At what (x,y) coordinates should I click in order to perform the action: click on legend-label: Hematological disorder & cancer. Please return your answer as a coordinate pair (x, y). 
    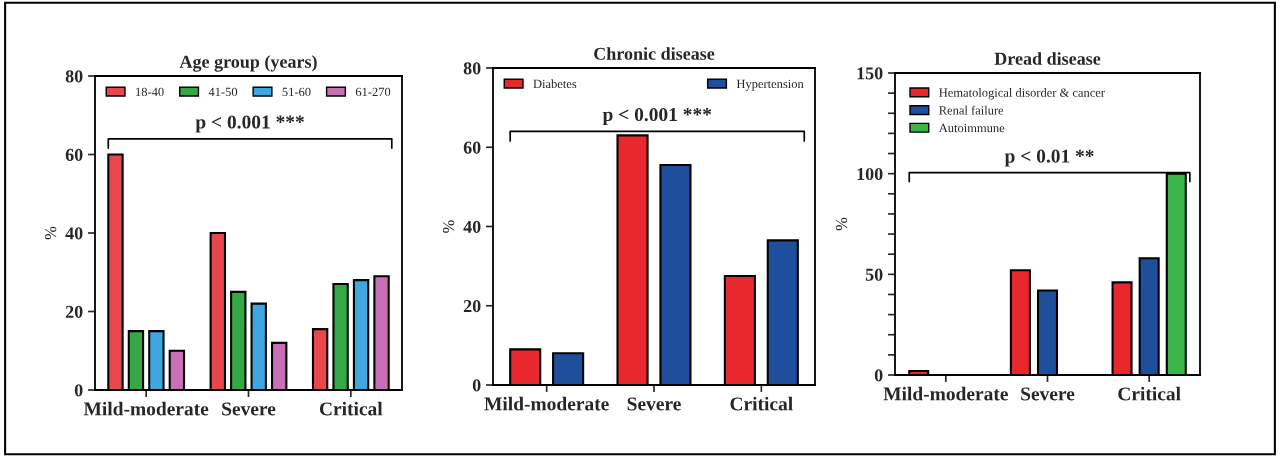
    Looking at the image, I should click on (1022, 94).